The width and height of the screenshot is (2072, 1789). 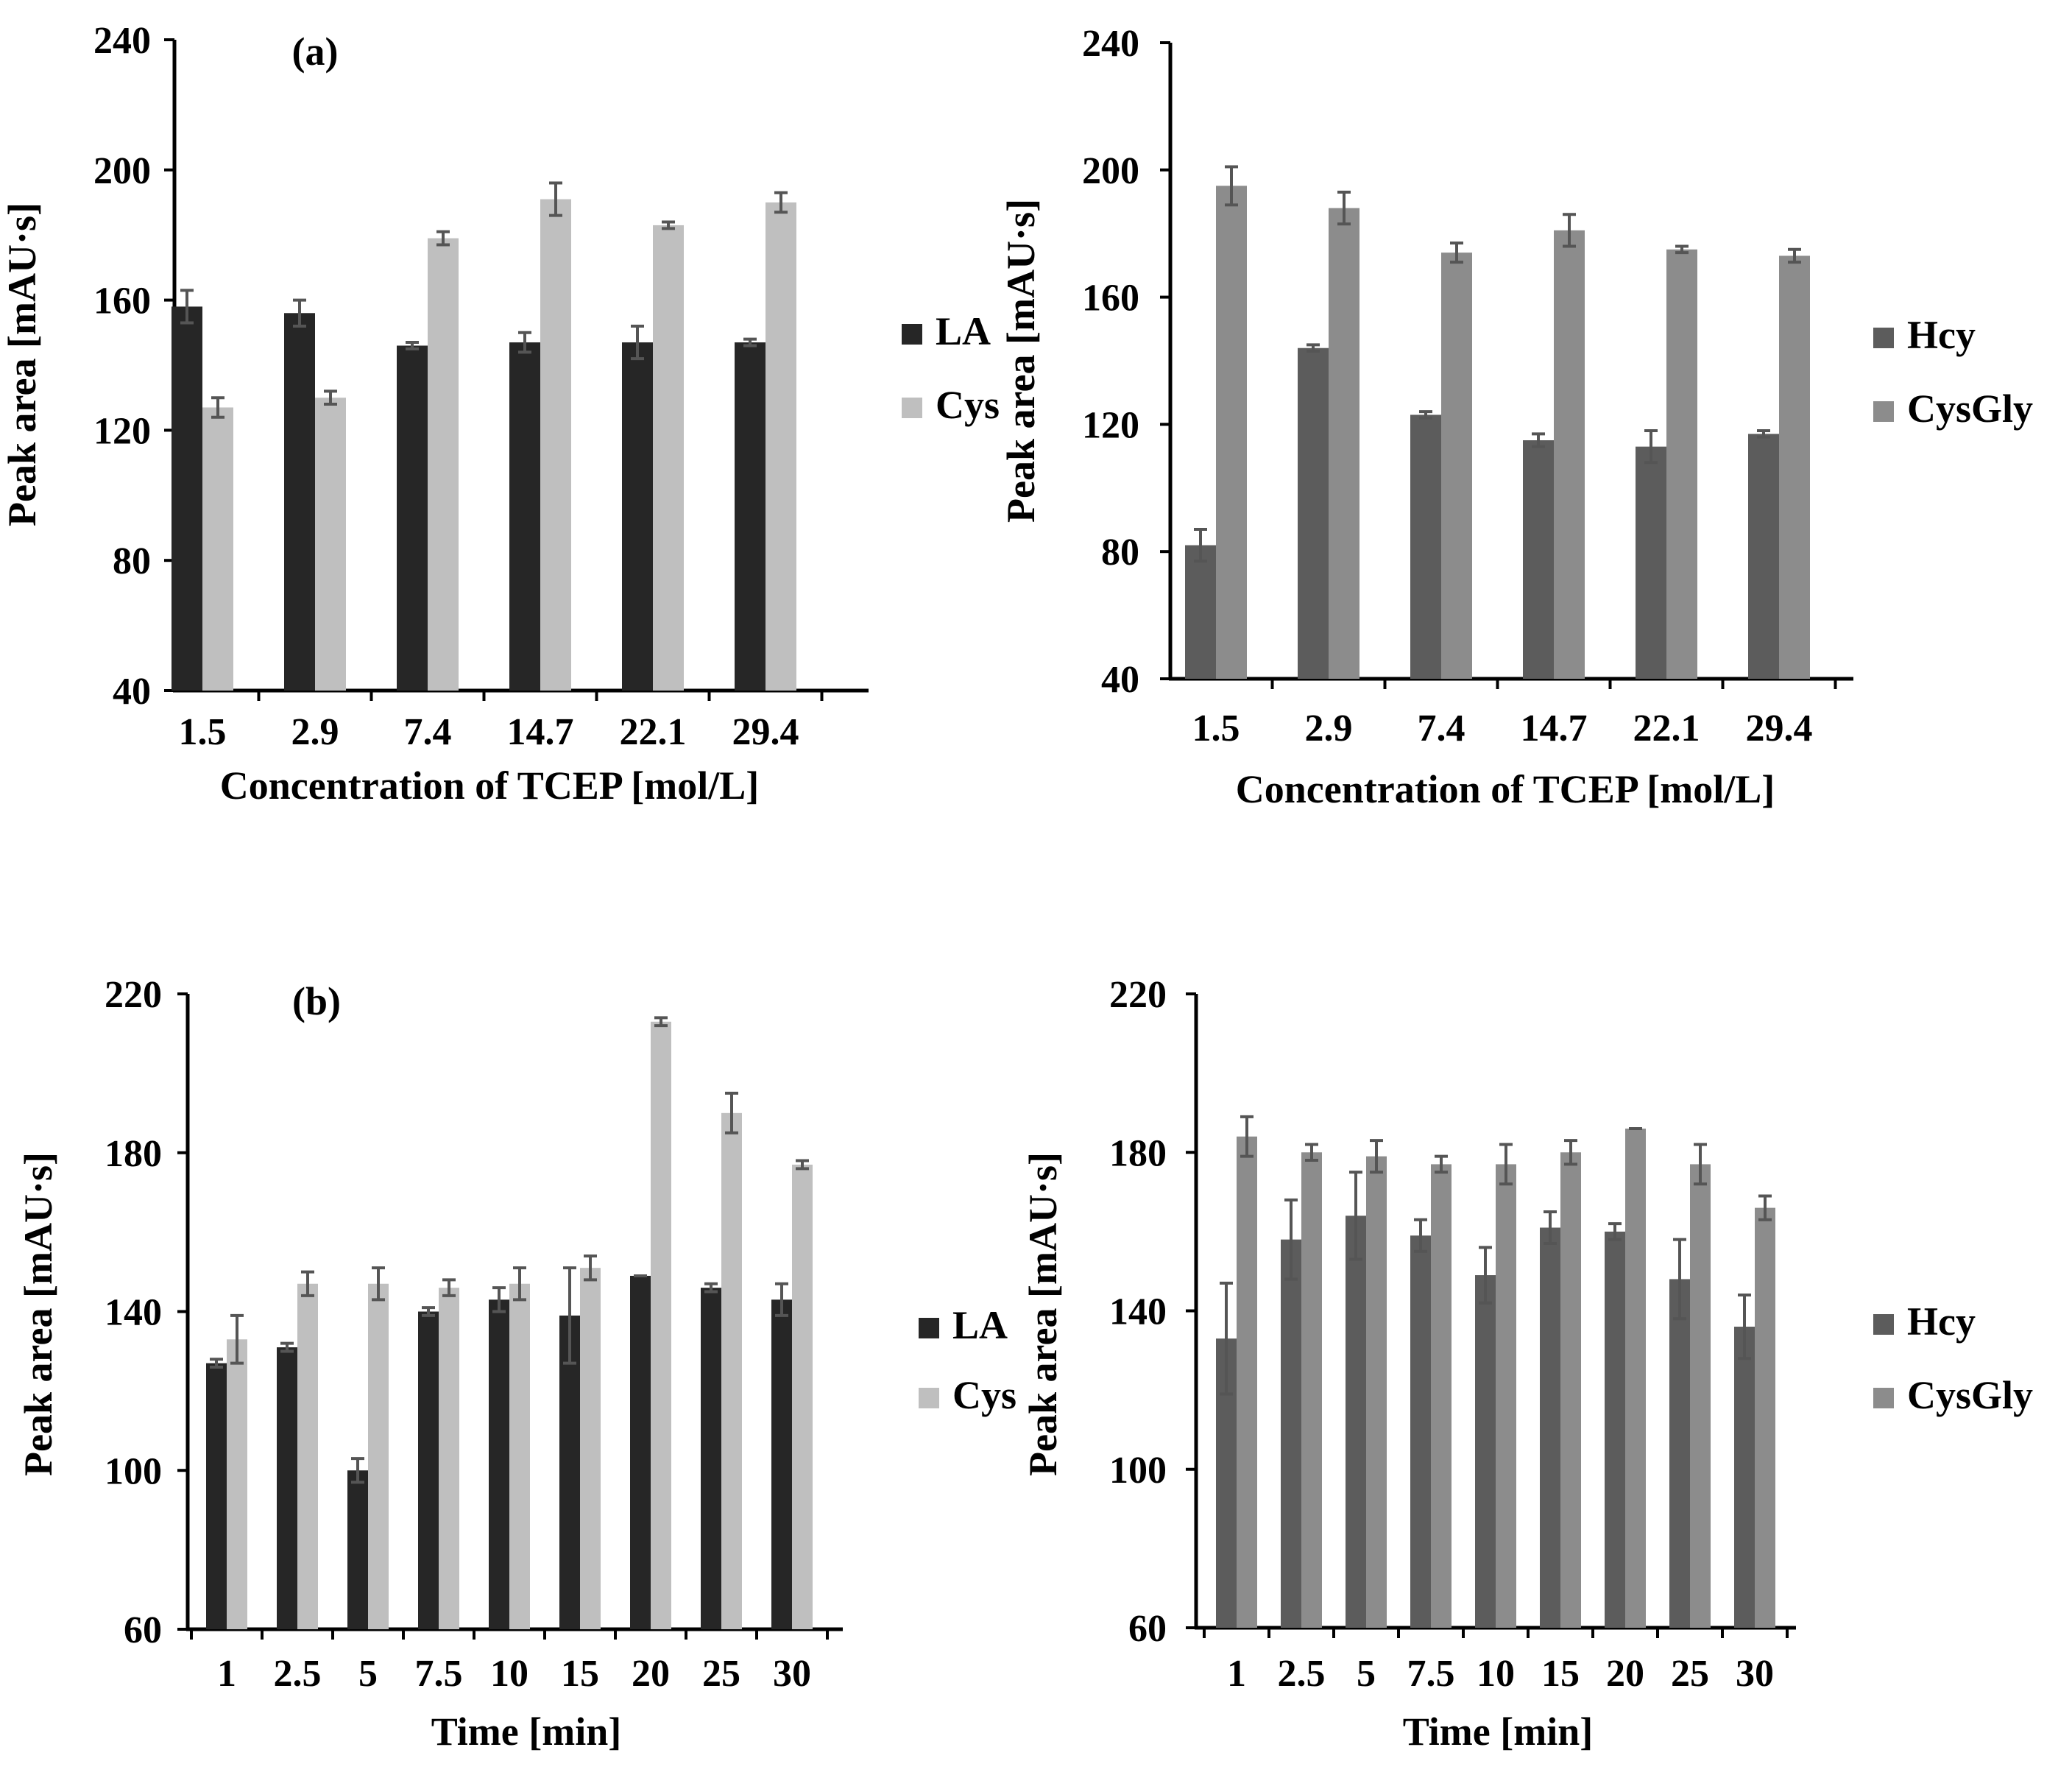 What do you see at coordinates (750, 516) in the screenshot?
I see `bar-LA-29.4` at bounding box center [750, 516].